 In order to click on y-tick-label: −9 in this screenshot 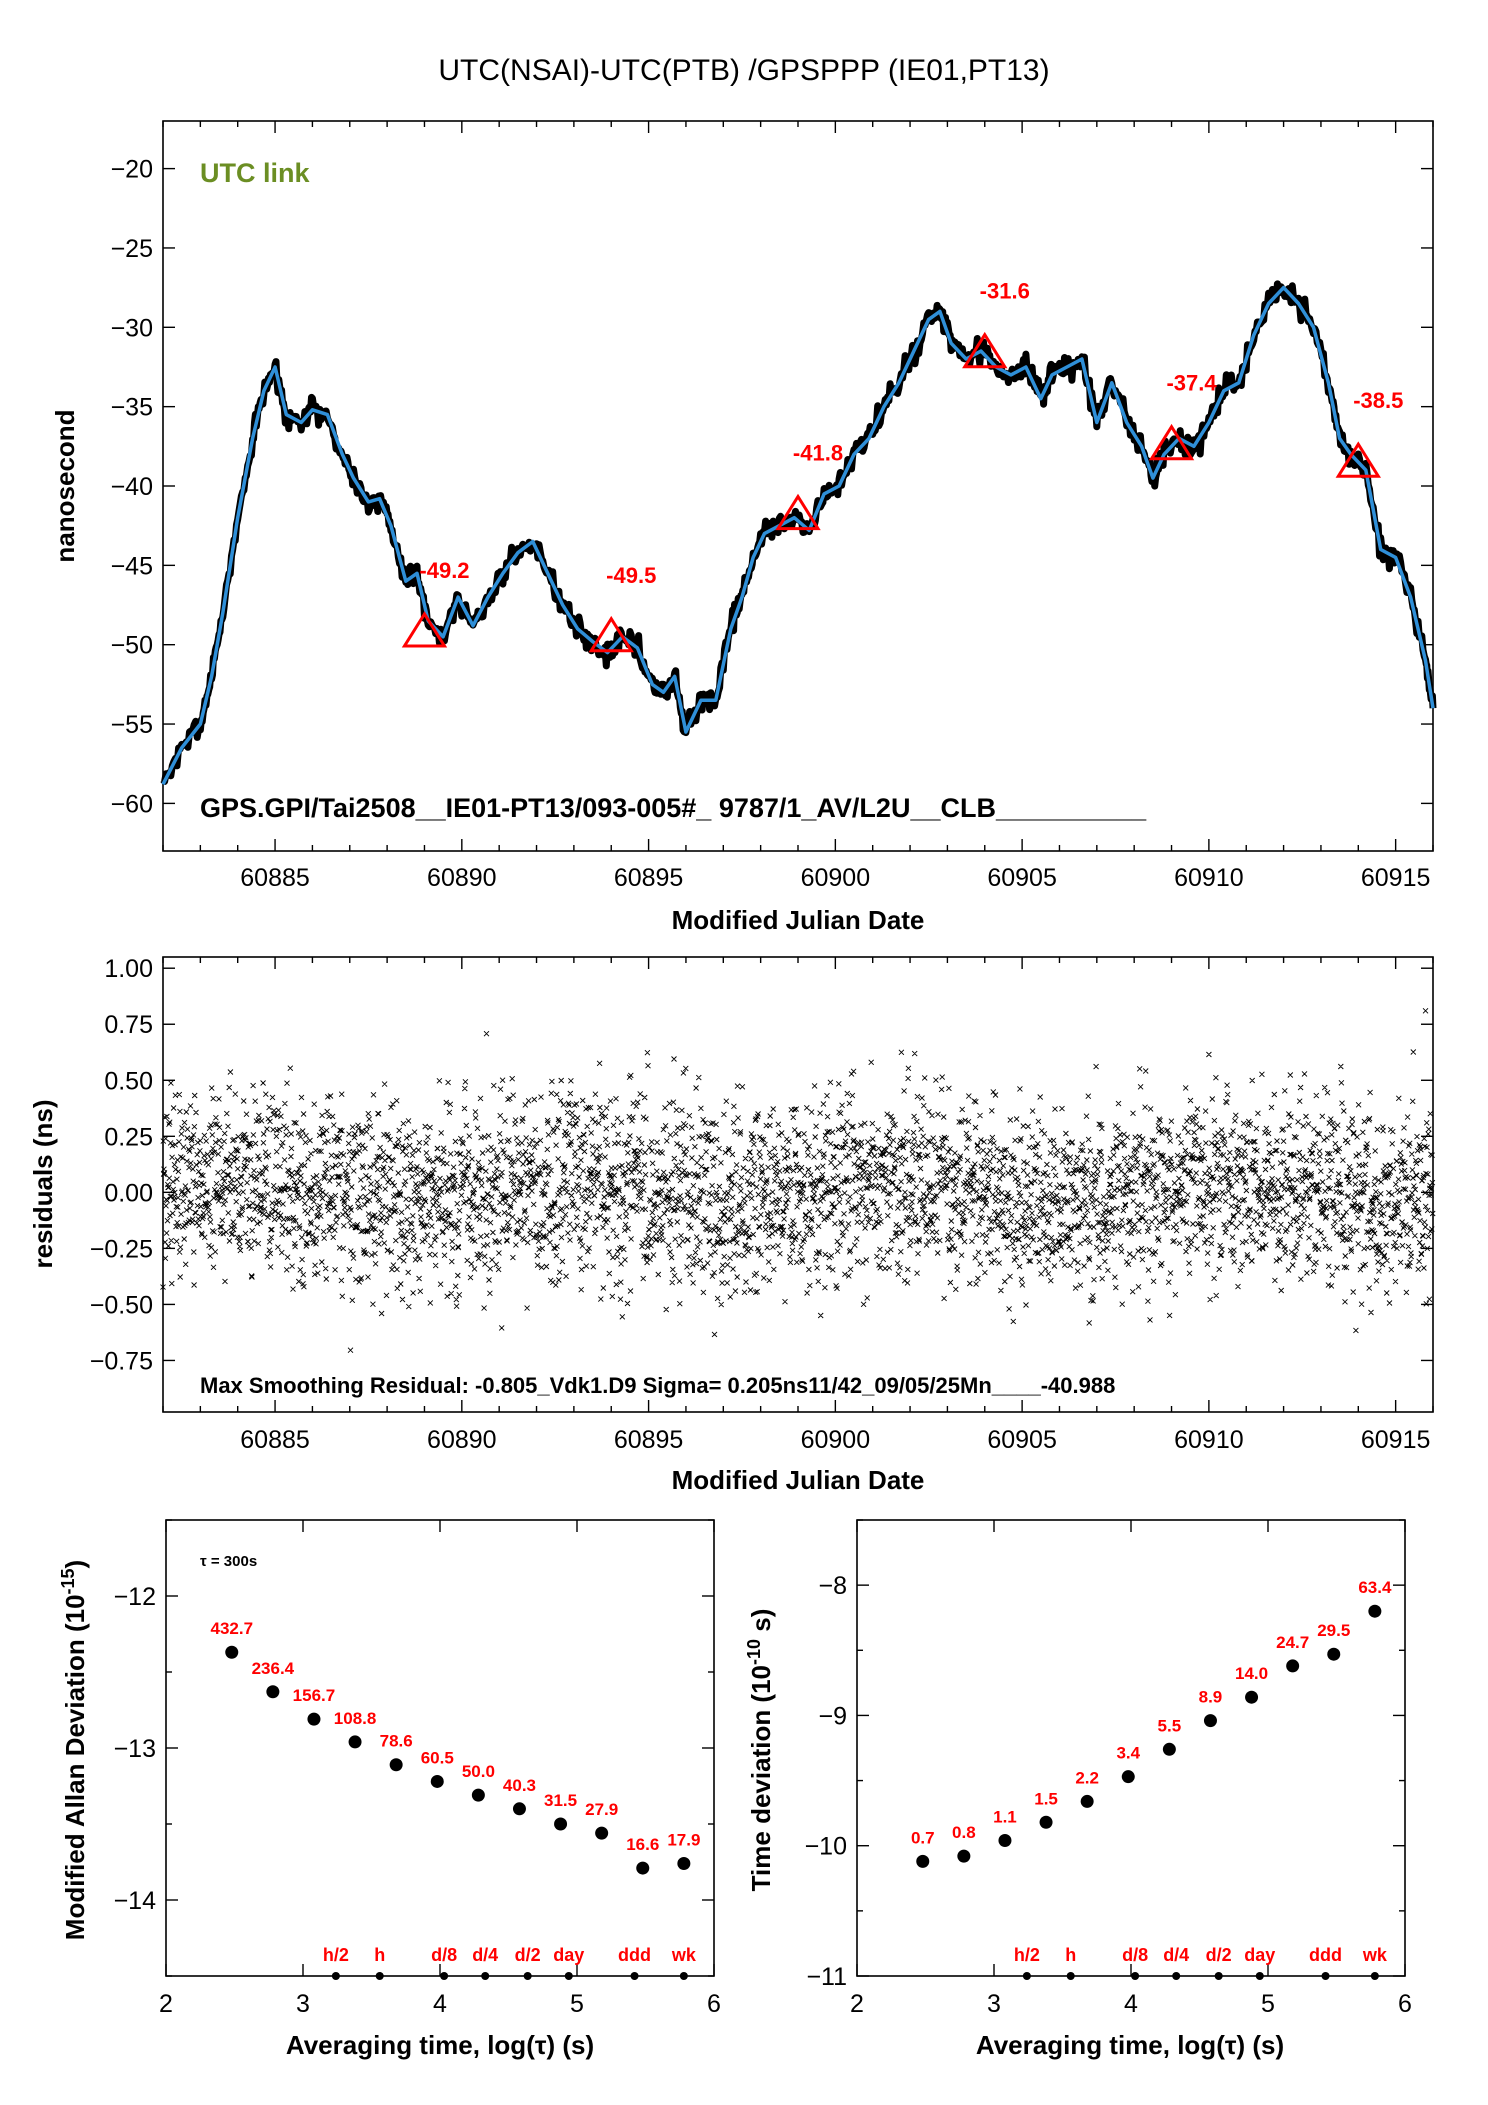, I will do `click(832, 1716)`.